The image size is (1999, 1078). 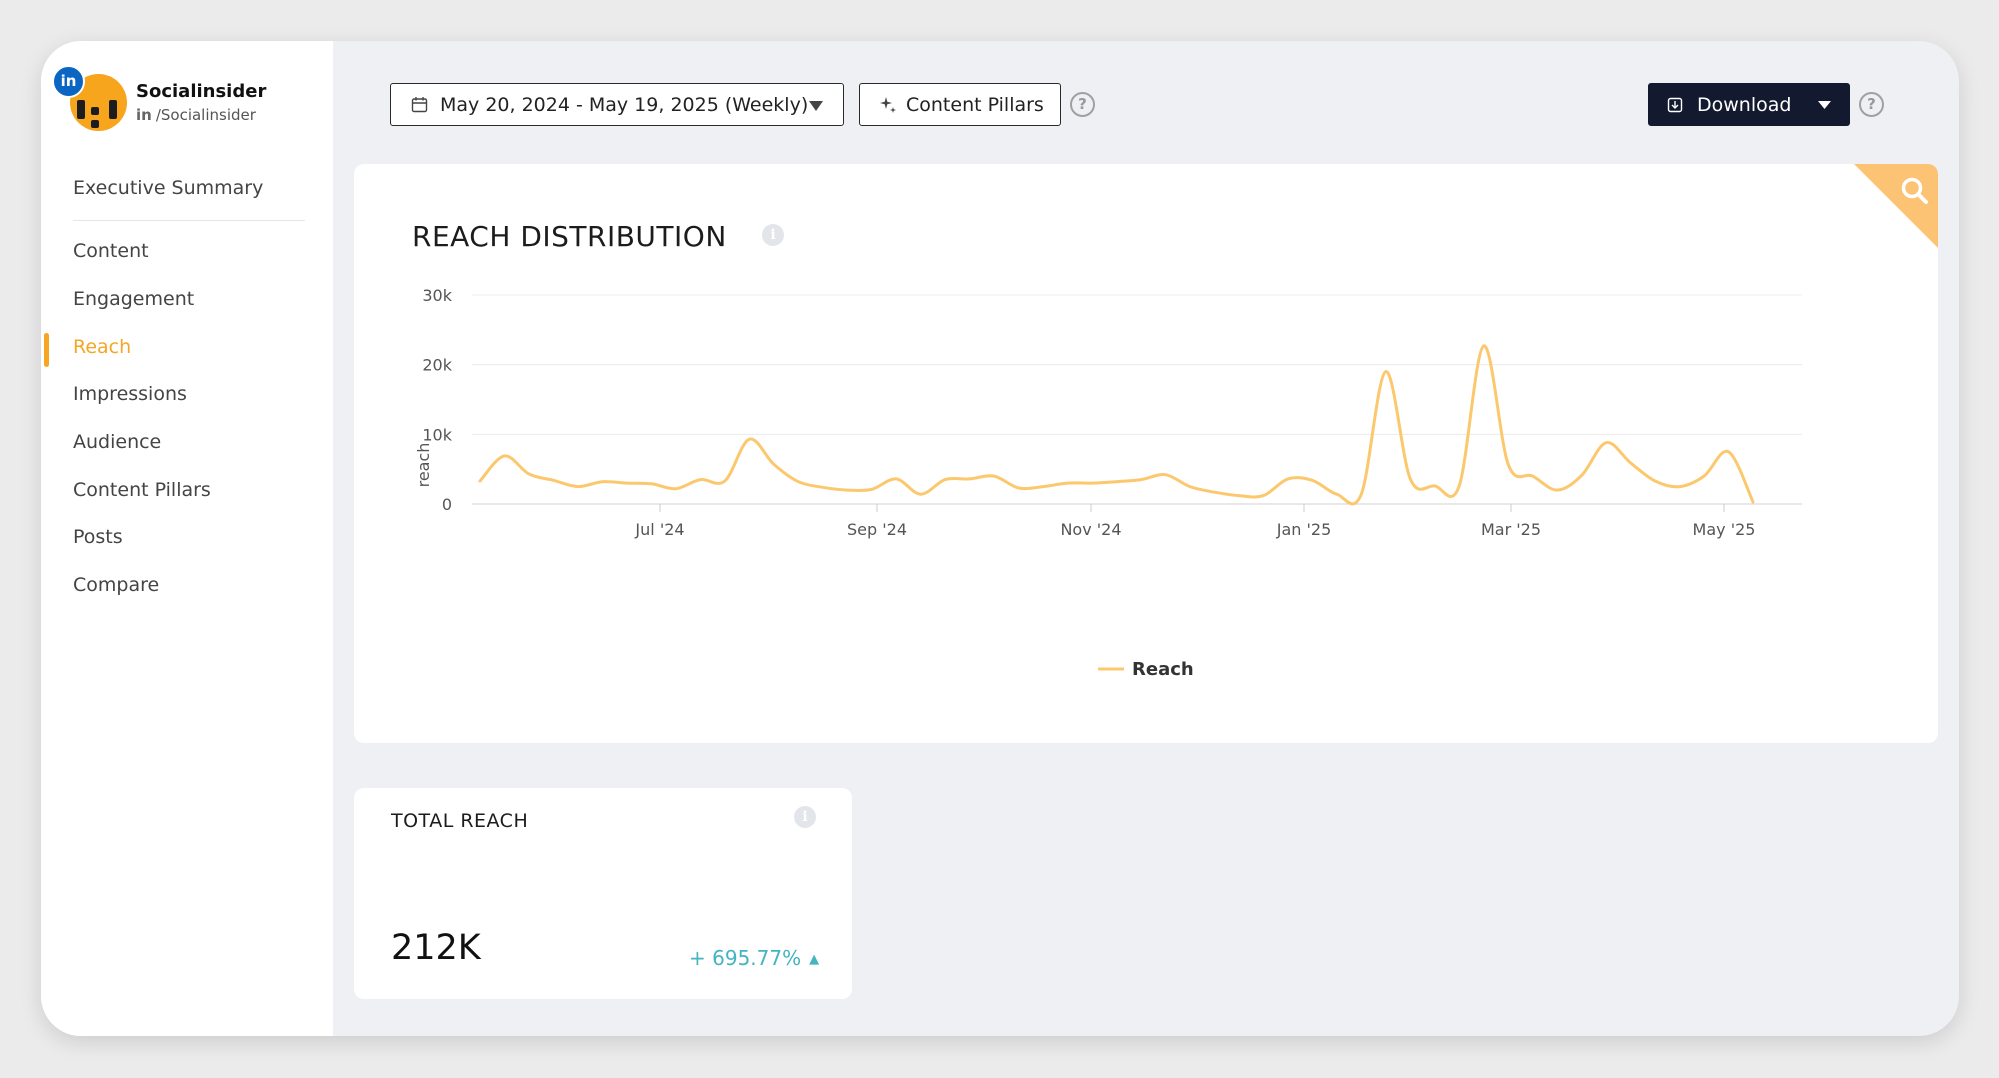 I want to click on help-icon: ?, so click(x=1082, y=104).